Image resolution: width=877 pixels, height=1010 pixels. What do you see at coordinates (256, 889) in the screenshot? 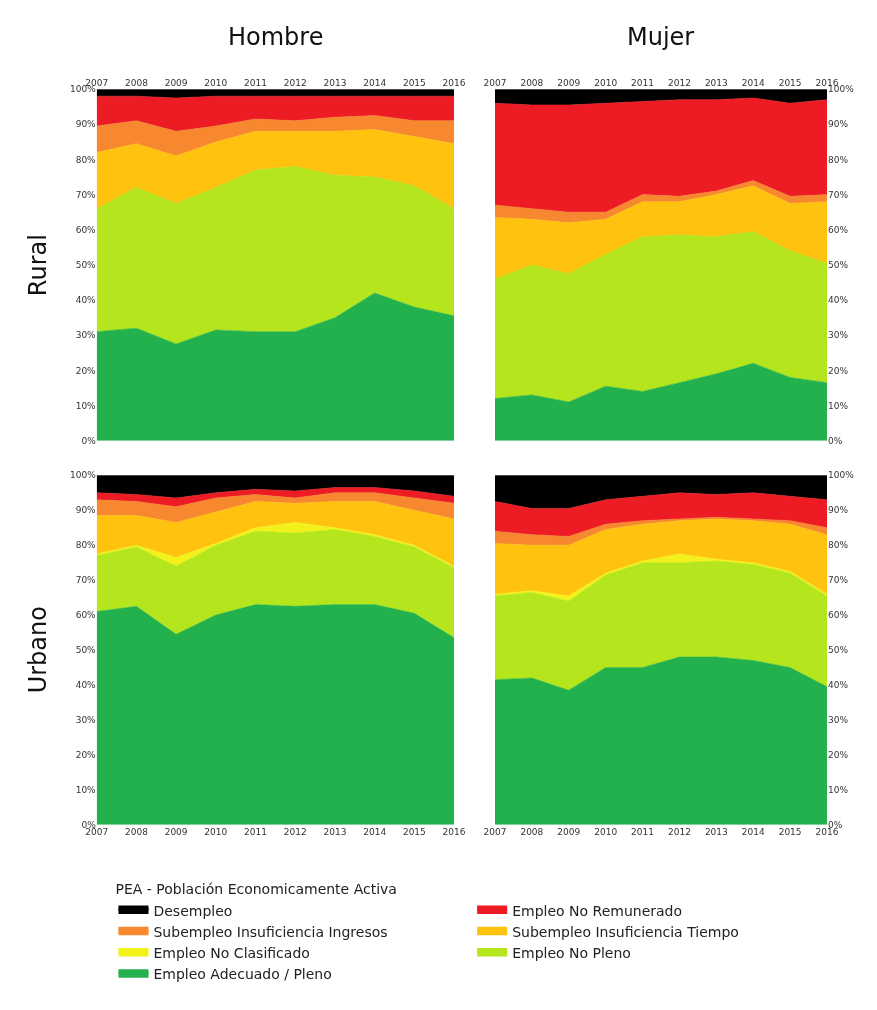
I see `legend-title: PEA - Población Economicamente Activa` at bounding box center [256, 889].